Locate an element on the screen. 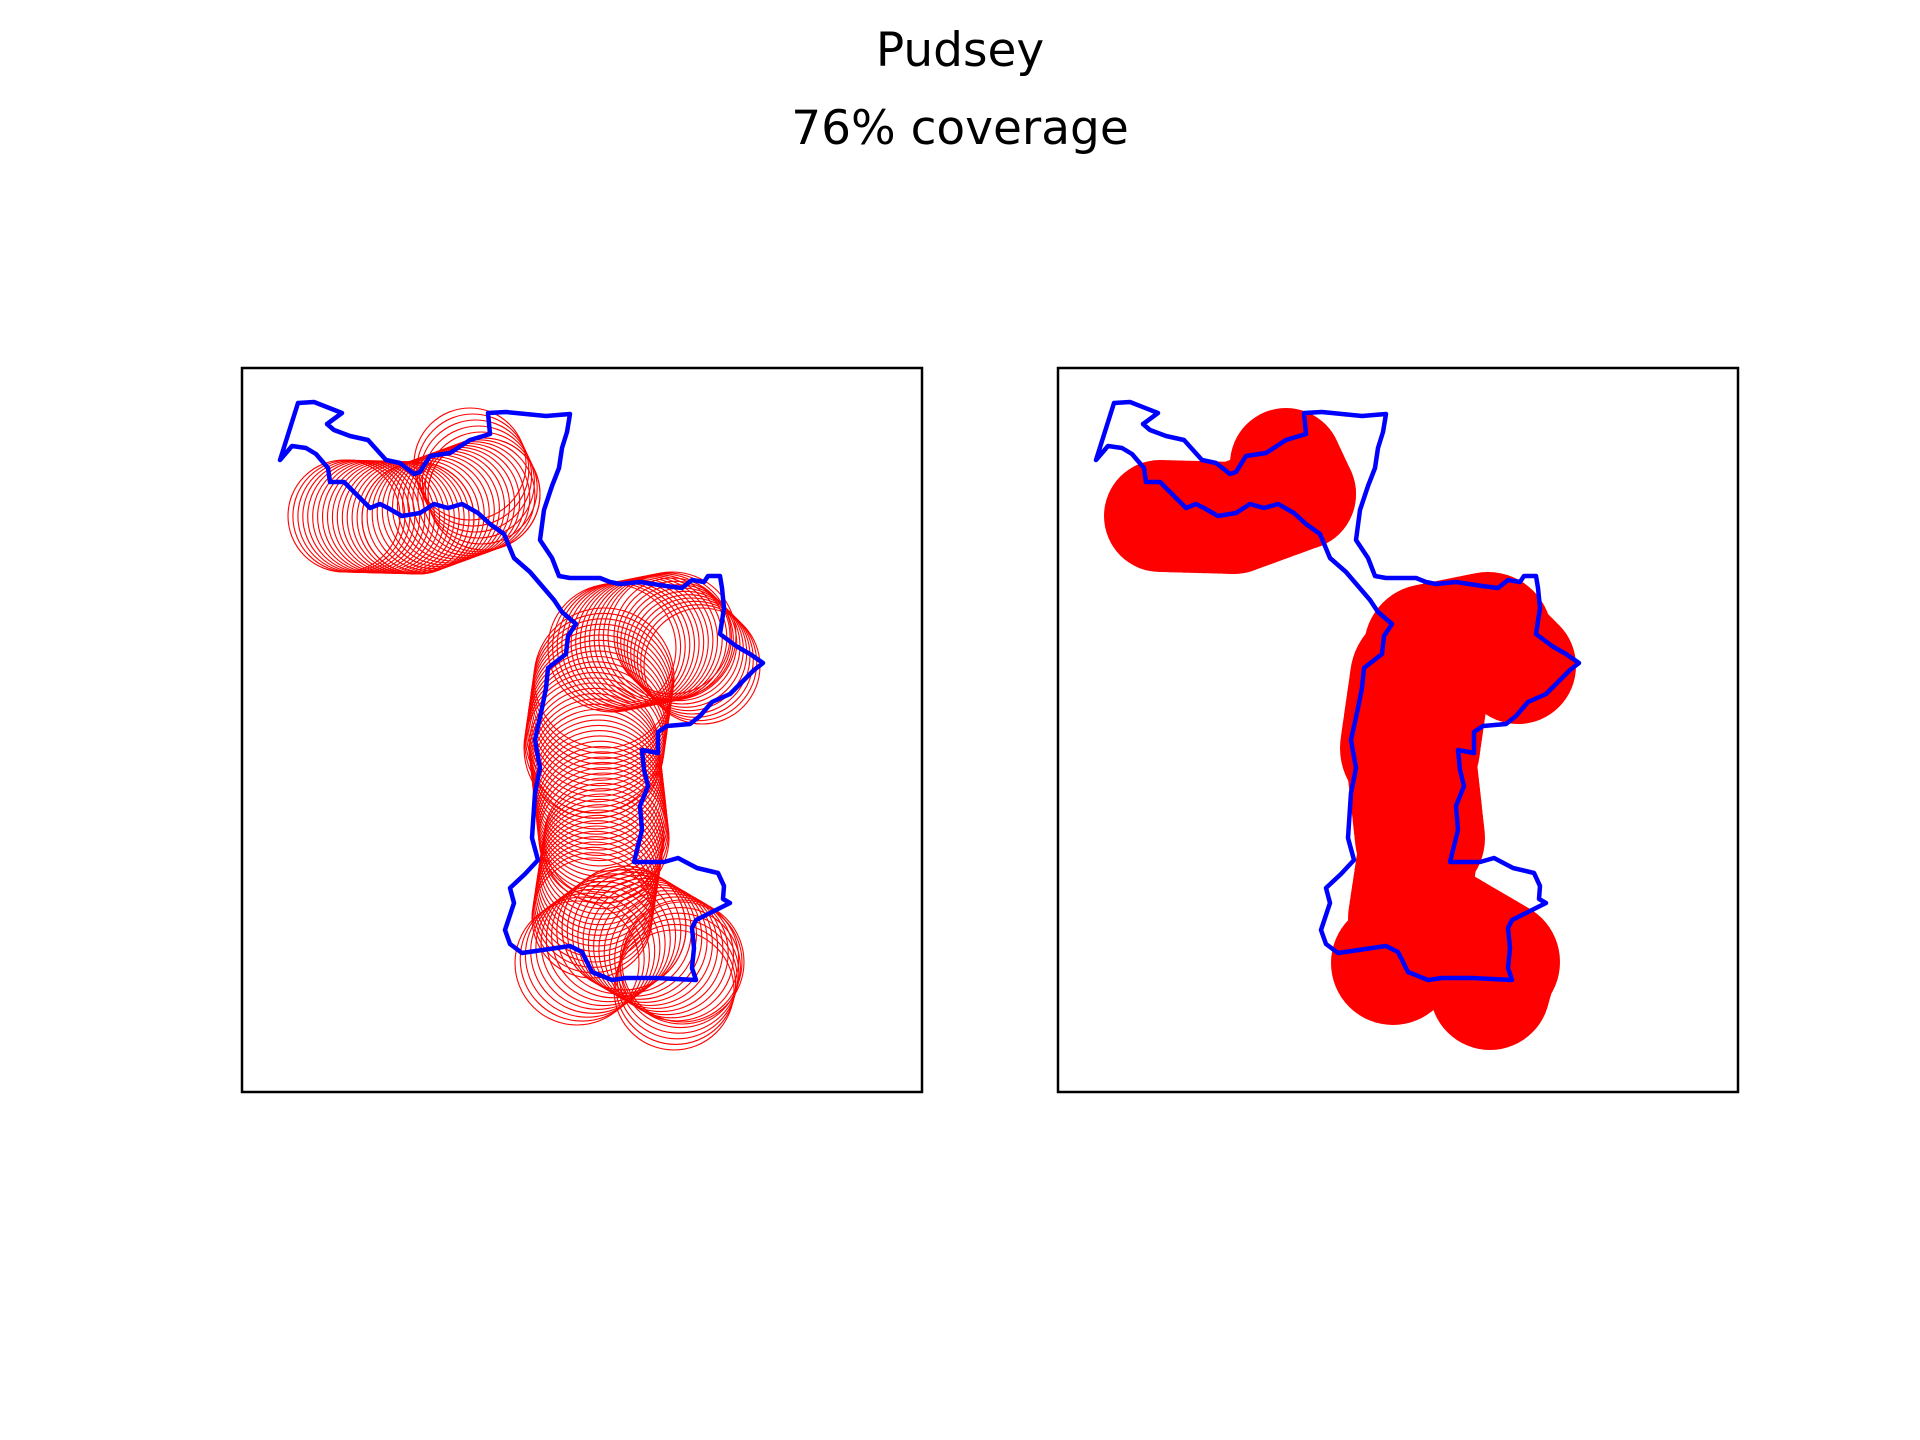  coverage-subtitle: 76% coverage is located at coordinates (960, 128).